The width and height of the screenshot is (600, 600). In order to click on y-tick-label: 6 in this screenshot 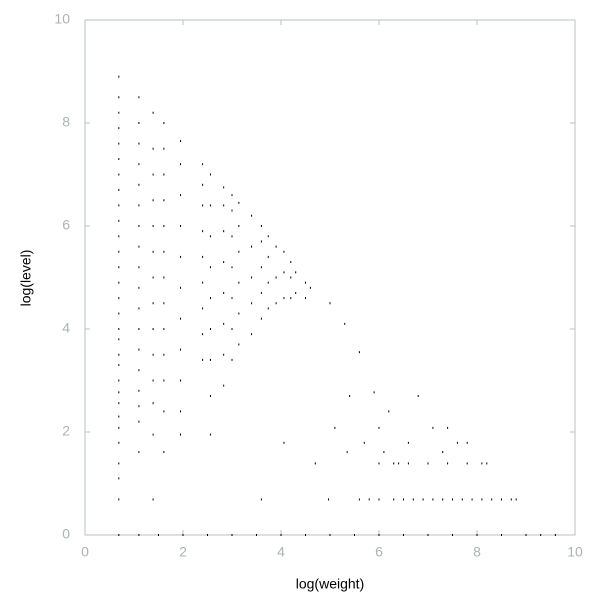, I will do `click(66, 225)`.